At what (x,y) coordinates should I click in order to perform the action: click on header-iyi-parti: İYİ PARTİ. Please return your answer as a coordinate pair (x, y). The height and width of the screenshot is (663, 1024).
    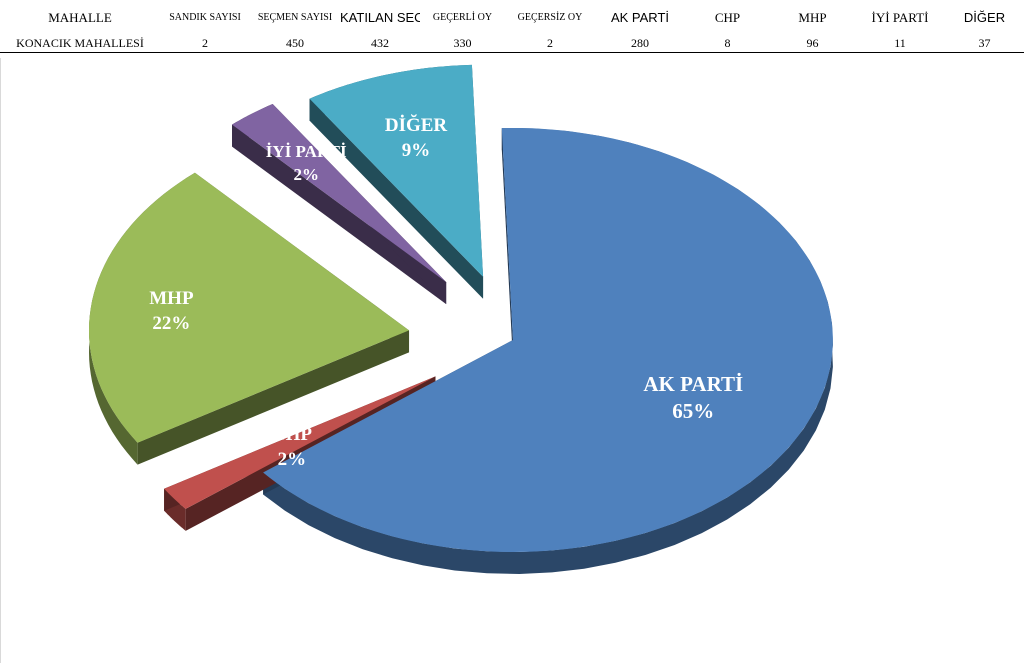
    Looking at the image, I should click on (900, 17).